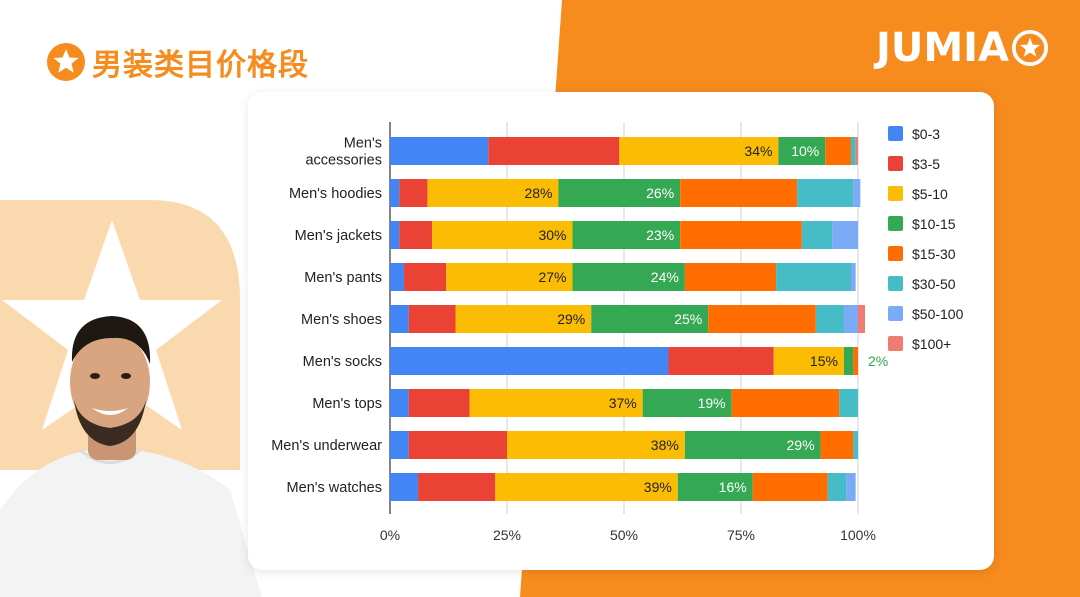 Image resolution: width=1080 pixels, height=597 pixels. What do you see at coordinates (660, 193) in the screenshot?
I see `data-label: 26%` at bounding box center [660, 193].